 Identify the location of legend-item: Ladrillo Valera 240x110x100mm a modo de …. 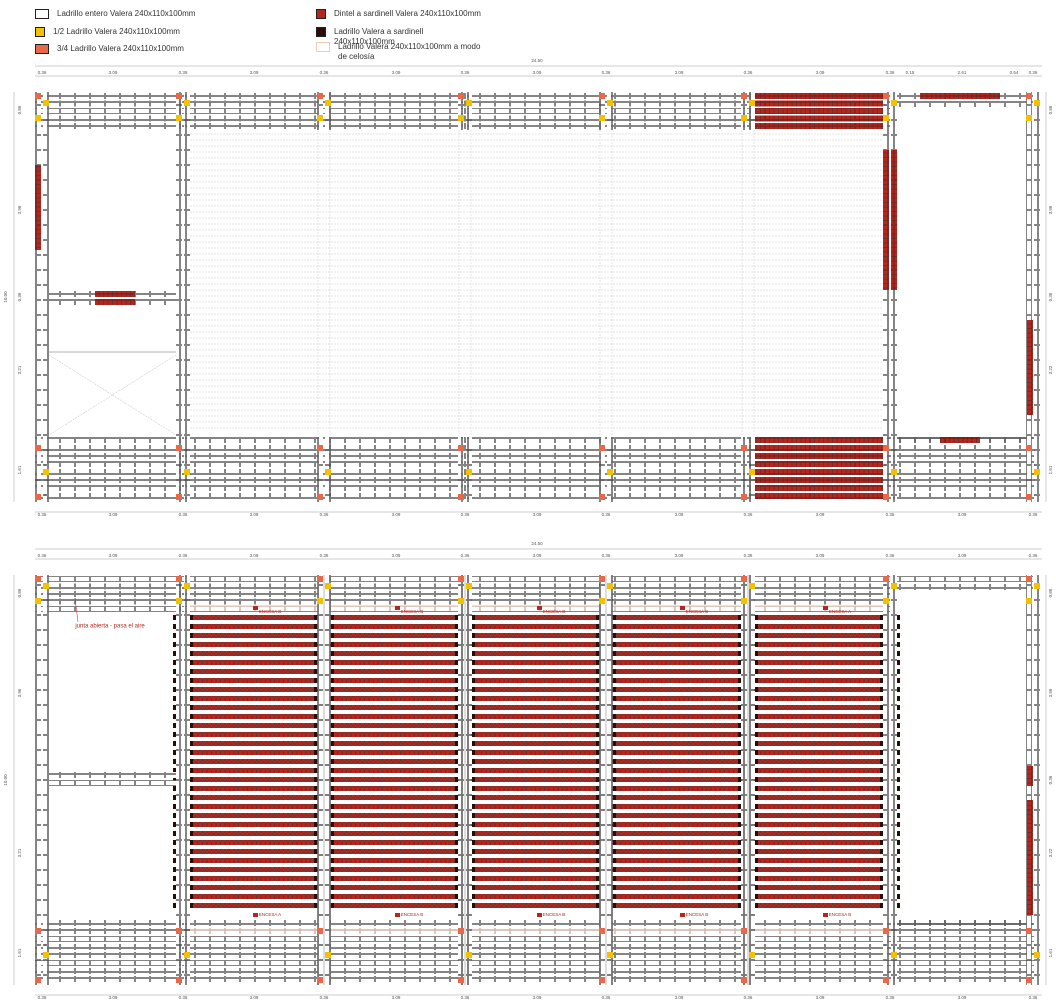
(401, 52).